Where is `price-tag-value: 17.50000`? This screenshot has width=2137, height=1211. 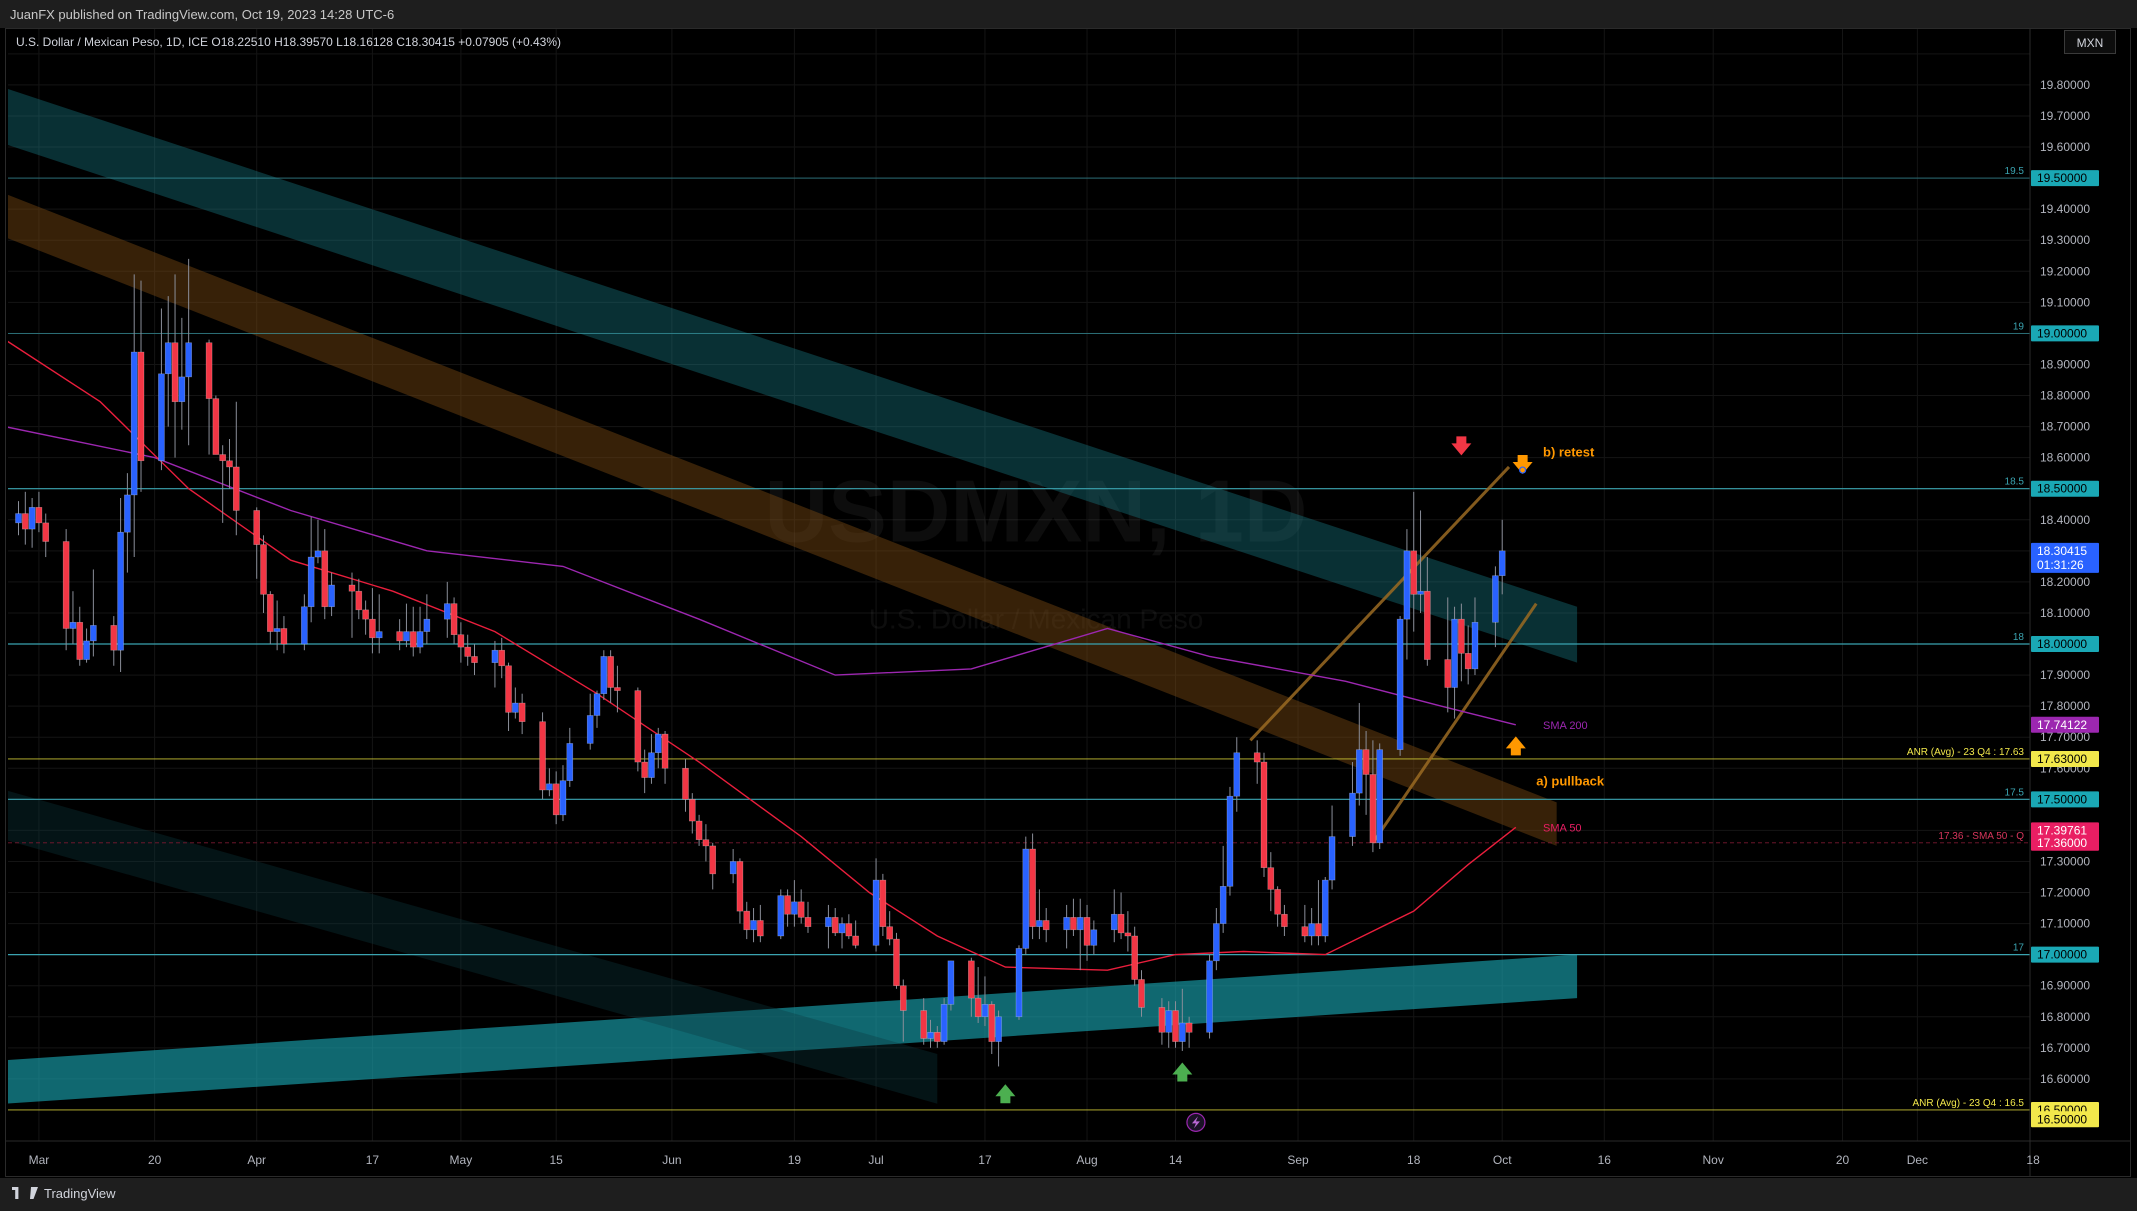
price-tag-value: 17.50000 is located at coordinates (2062, 799).